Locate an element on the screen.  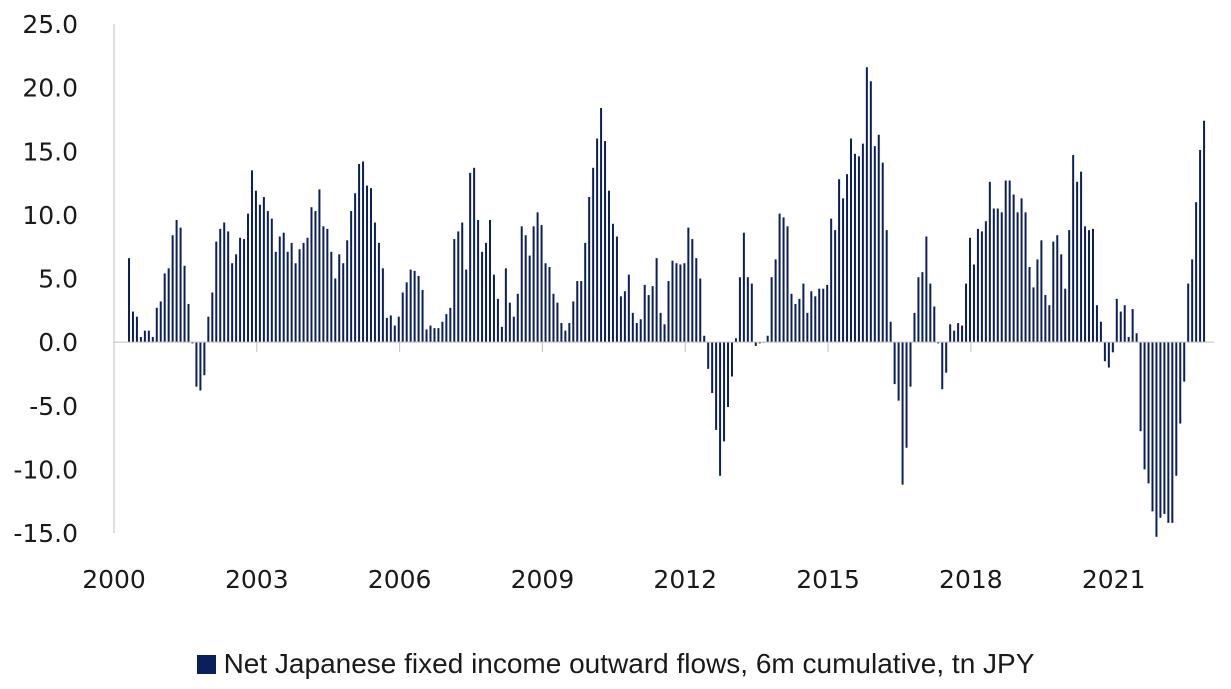
x-tick-label: 2000 is located at coordinates (114, 579).